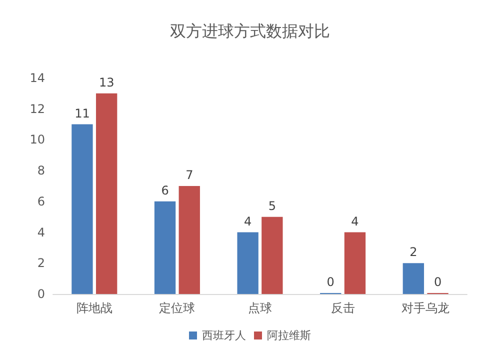 The width and height of the screenshot is (500, 362). I want to click on data-label: 5, so click(272, 205).